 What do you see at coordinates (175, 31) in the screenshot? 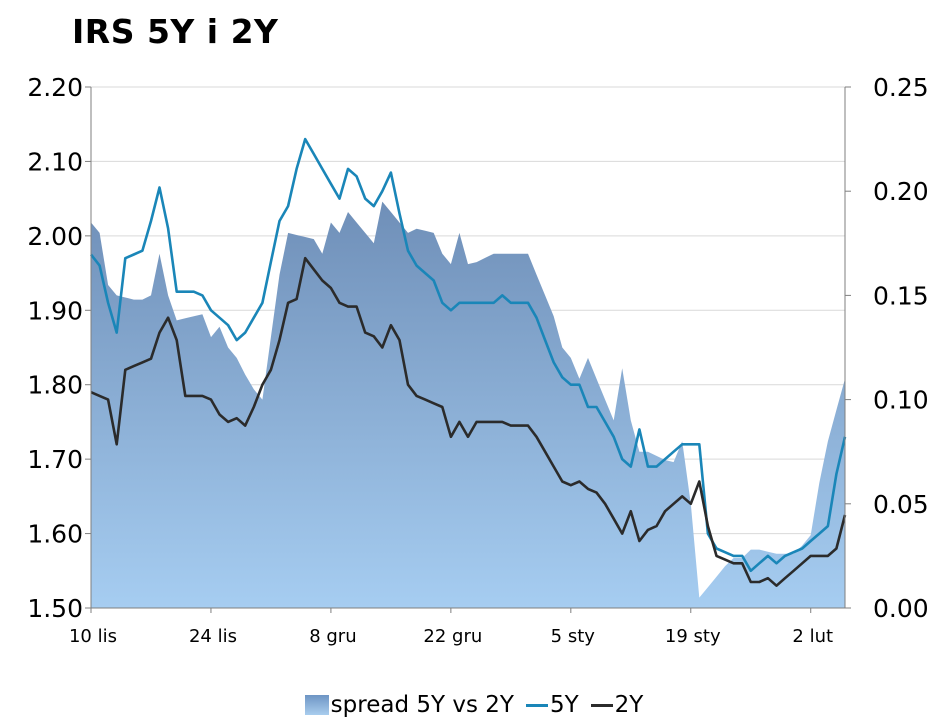
I see `chart-title: IRS 5Y i 2Y` at bounding box center [175, 31].